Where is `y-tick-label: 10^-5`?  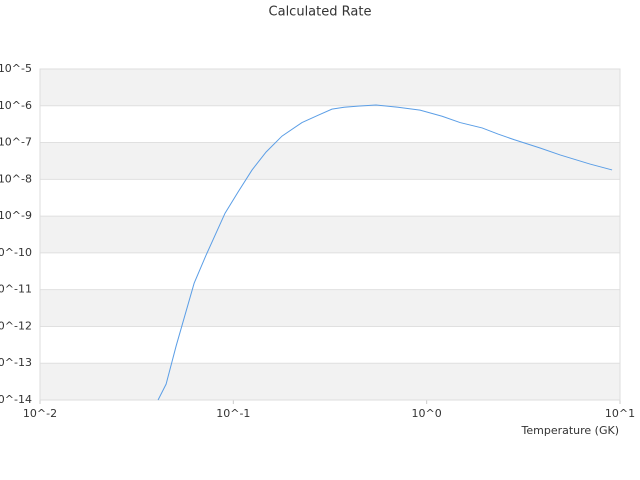
y-tick-label: 10^-5 is located at coordinates (16, 68).